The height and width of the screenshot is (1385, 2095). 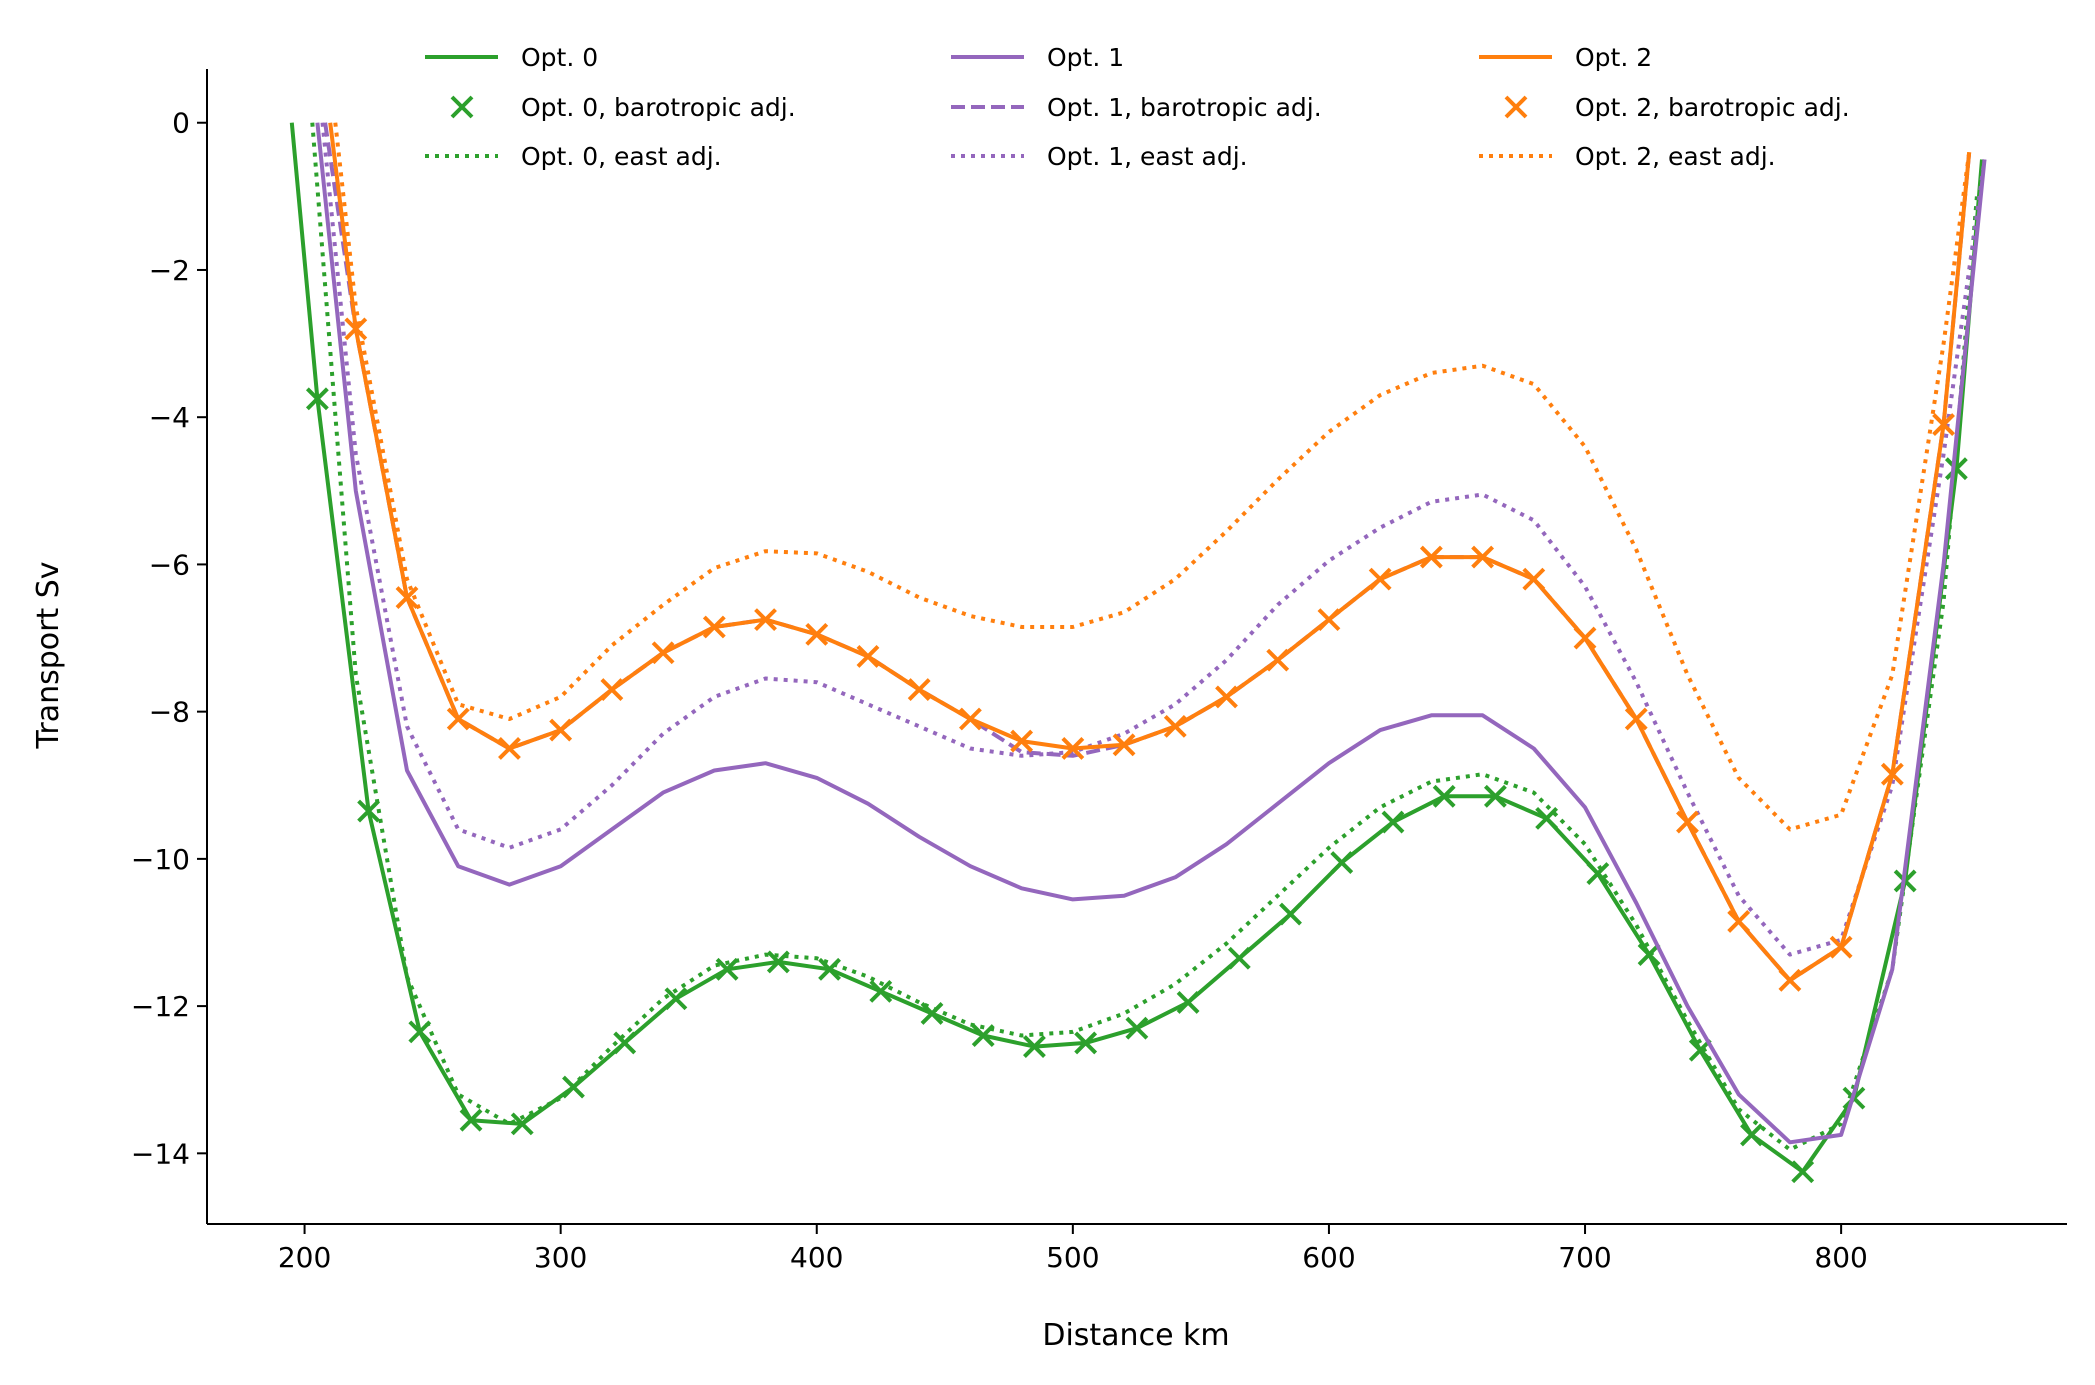 What do you see at coordinates (658, 107) in the screenshot?
I see `legend-label: Opt. 0, barotropic adj.` at bounding box center [658, 107].